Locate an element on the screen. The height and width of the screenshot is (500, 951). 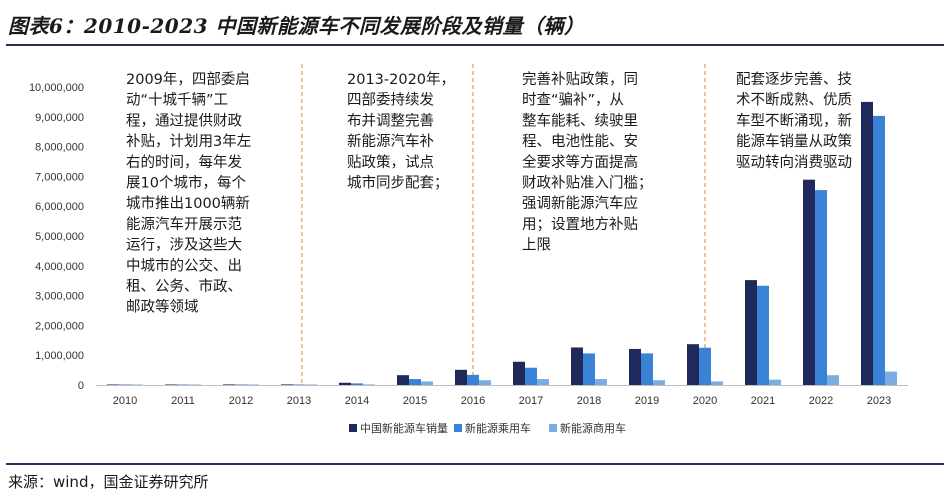
stage-note-line: 2009年，四部委启 is located at coordinates (188, 79).